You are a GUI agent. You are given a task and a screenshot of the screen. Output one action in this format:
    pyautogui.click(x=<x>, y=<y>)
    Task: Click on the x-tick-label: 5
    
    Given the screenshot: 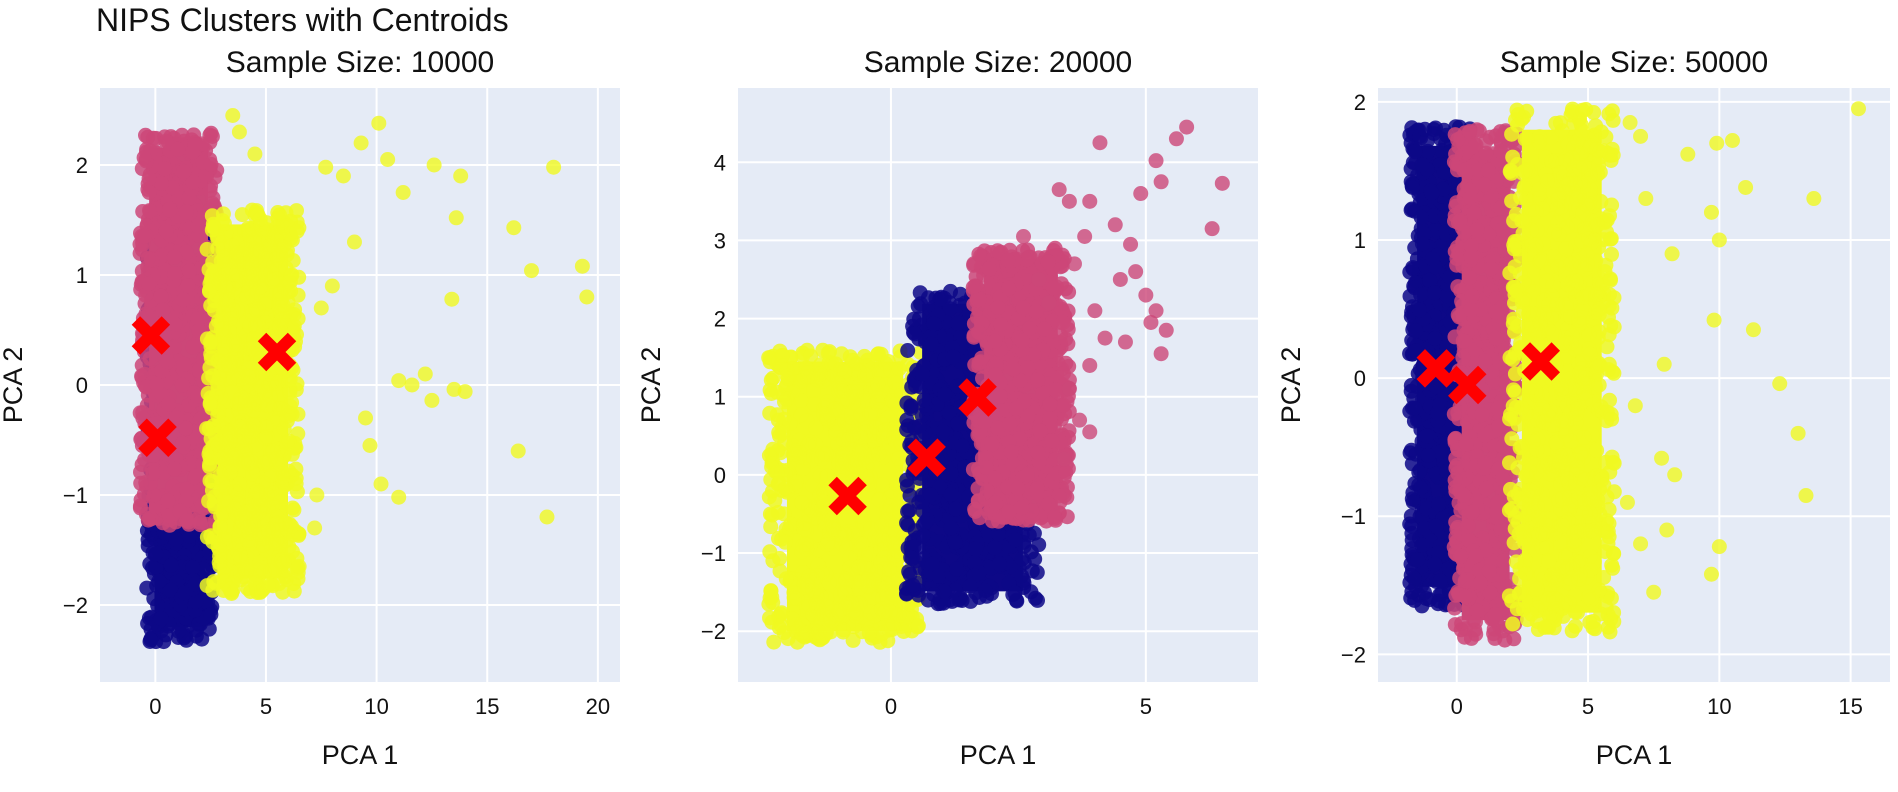 What is the action you would take?
    pyautogui.click(x=1146, y=706)
    